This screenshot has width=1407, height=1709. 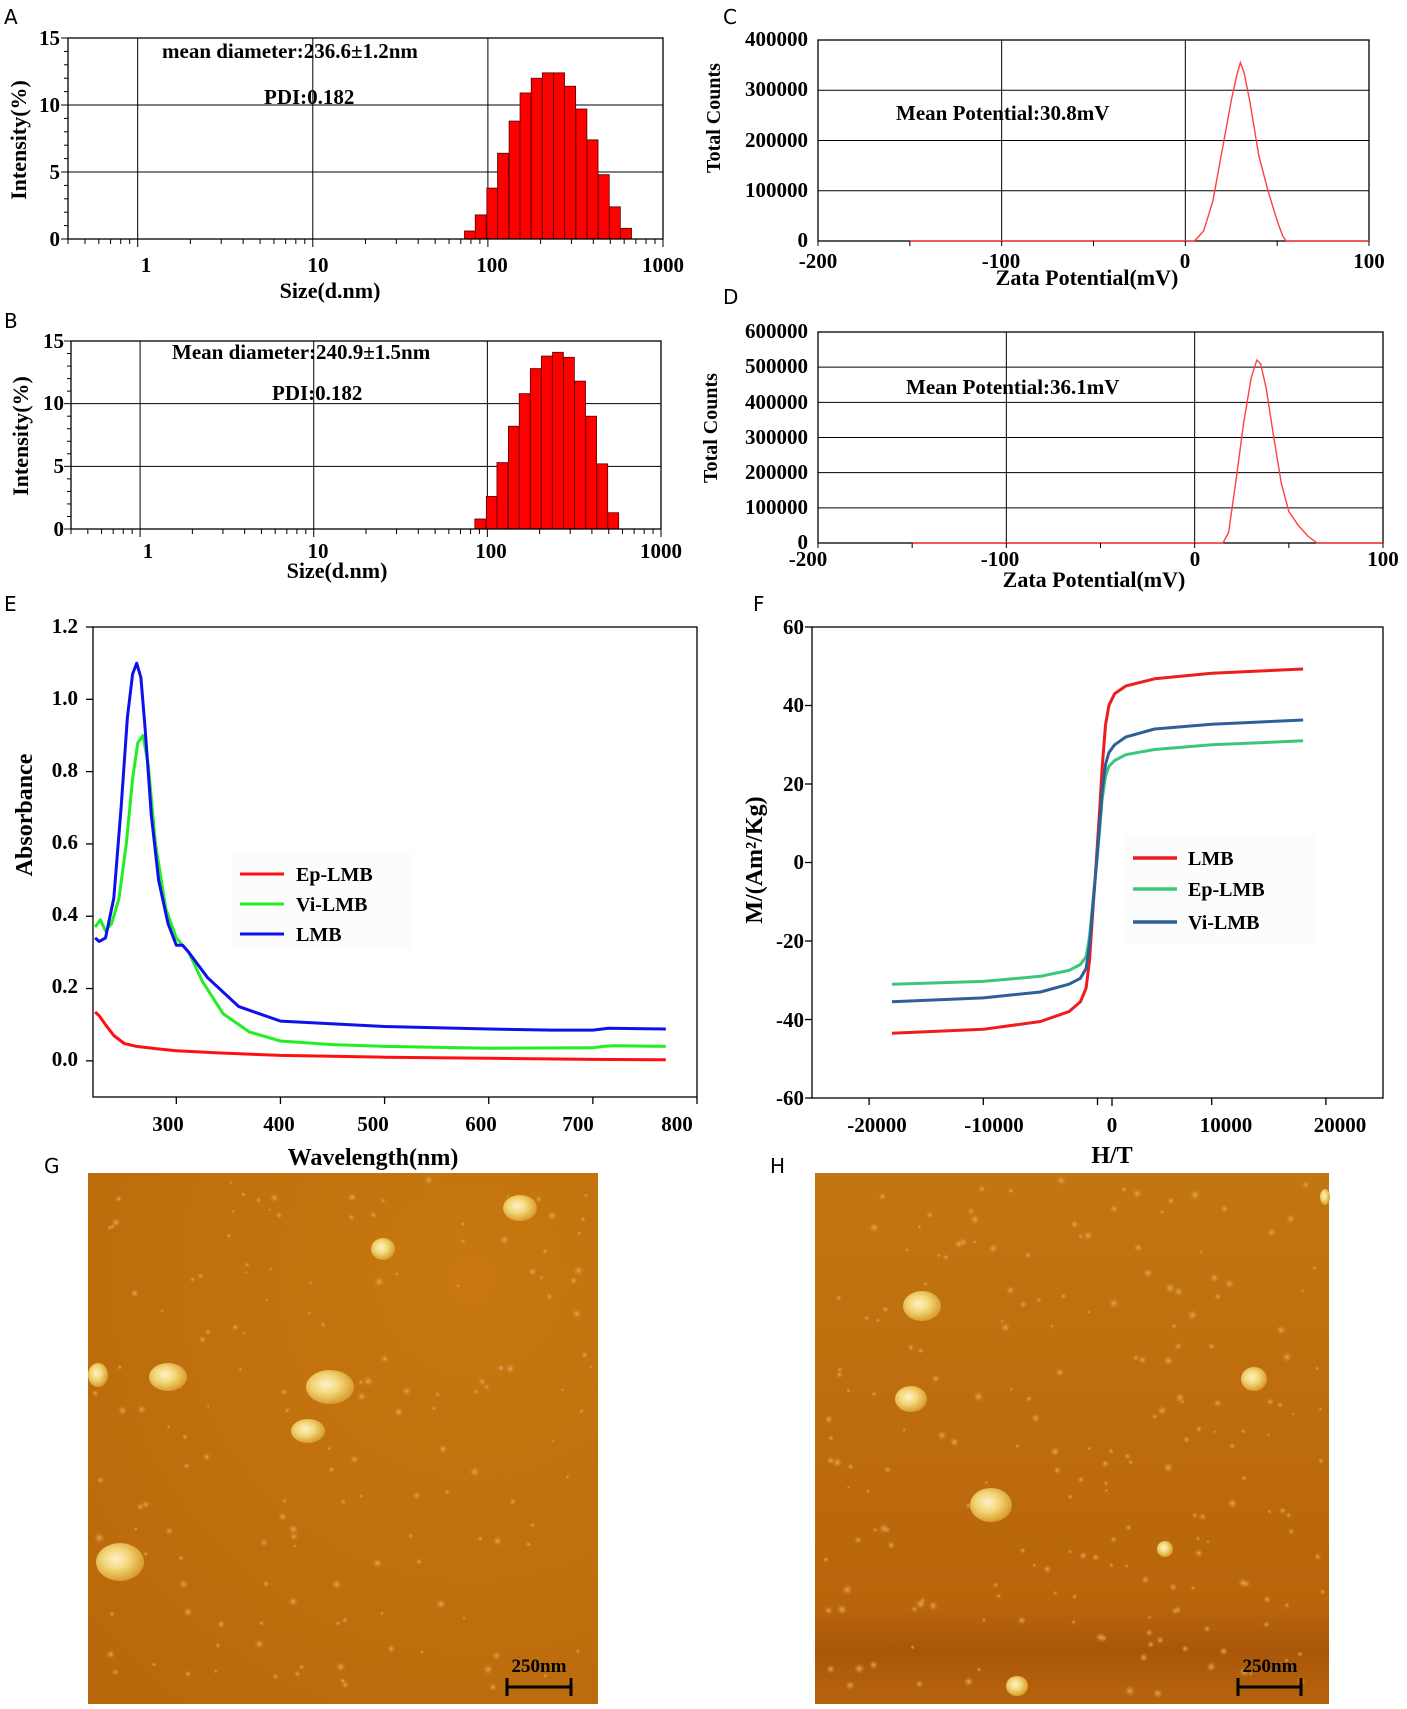 What do you see at coordinates (677, 1124) in the screenshot?
I see `x-tick-label: 800` at bounding box center [677, 1124].